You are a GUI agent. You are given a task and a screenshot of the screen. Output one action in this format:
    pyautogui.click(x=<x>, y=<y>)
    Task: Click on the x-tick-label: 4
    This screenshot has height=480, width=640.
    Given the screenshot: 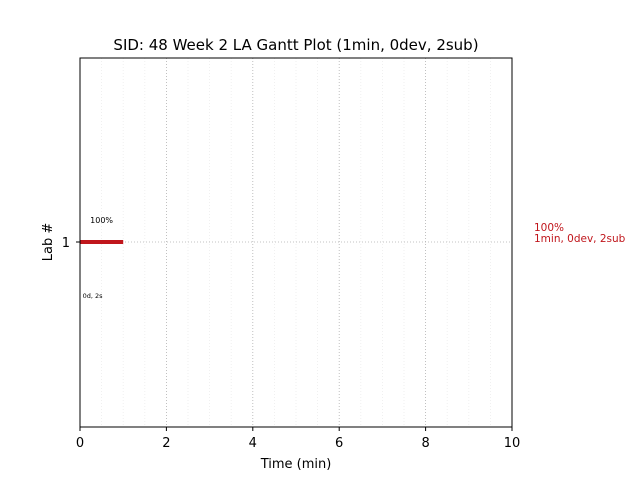 What is the action you would take?
    pyautogui.click(x=253, y=443)
    